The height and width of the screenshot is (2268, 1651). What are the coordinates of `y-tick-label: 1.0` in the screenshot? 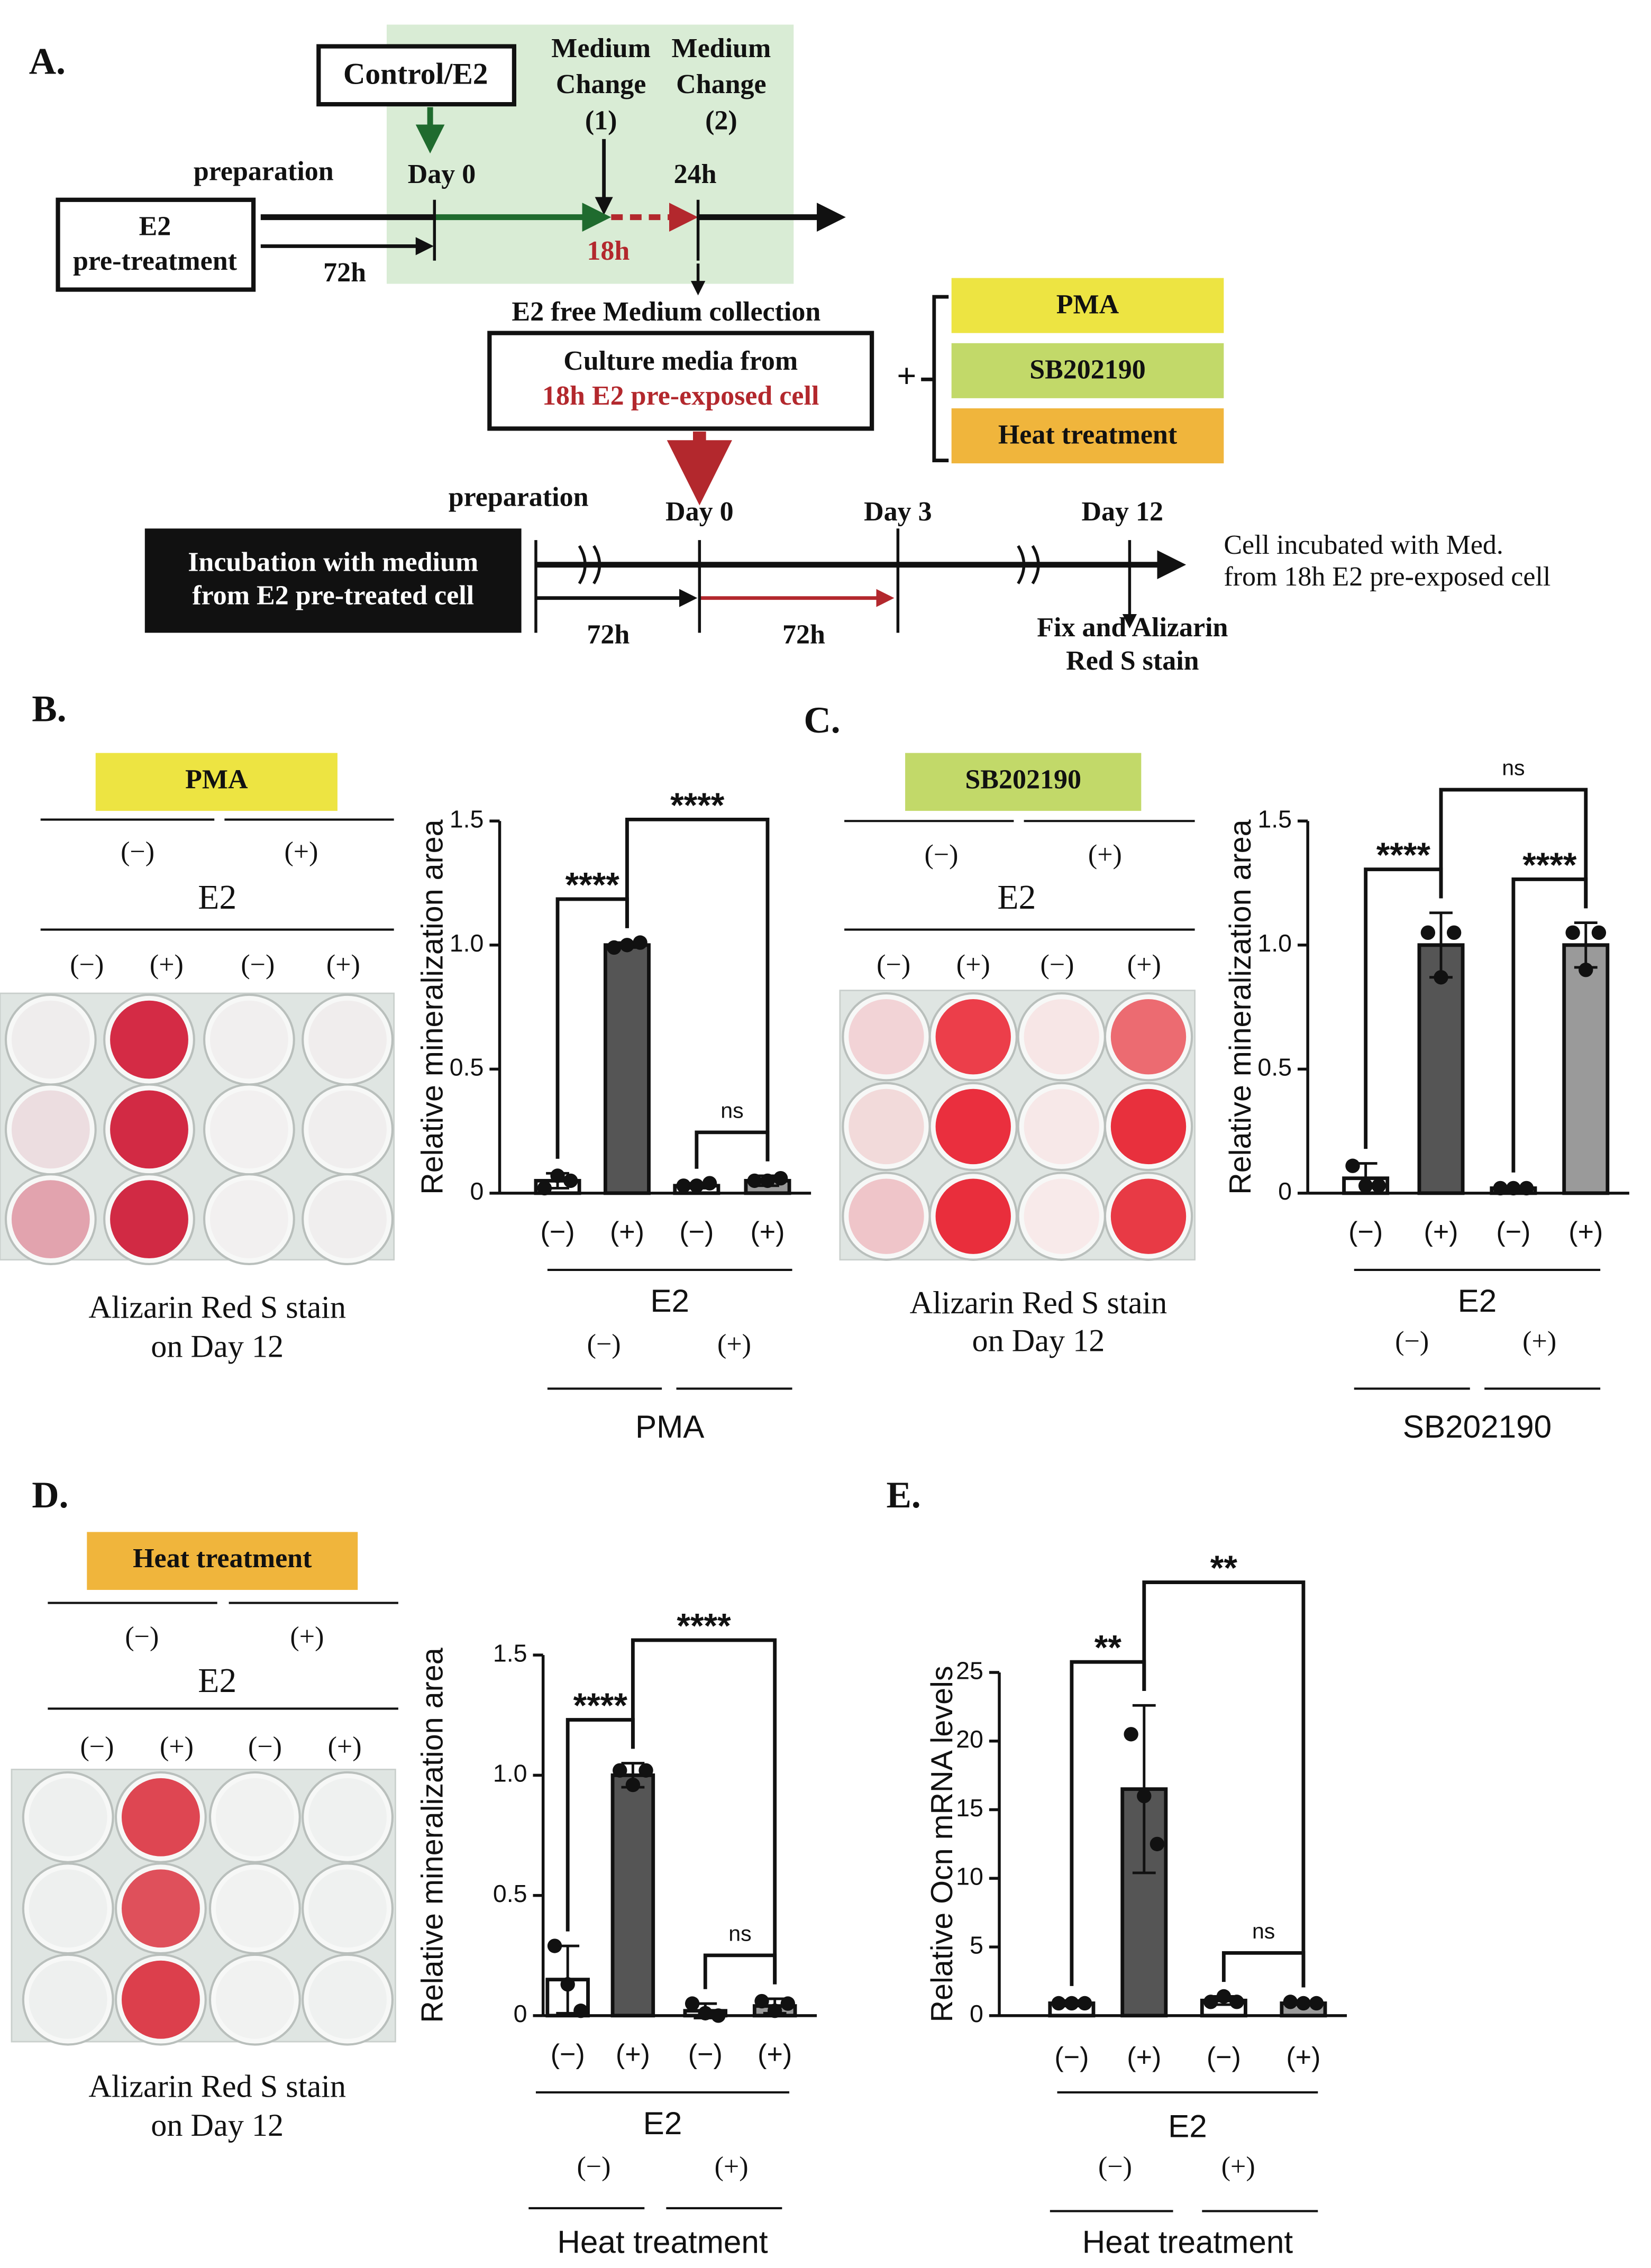 It's located at (1274, 943).